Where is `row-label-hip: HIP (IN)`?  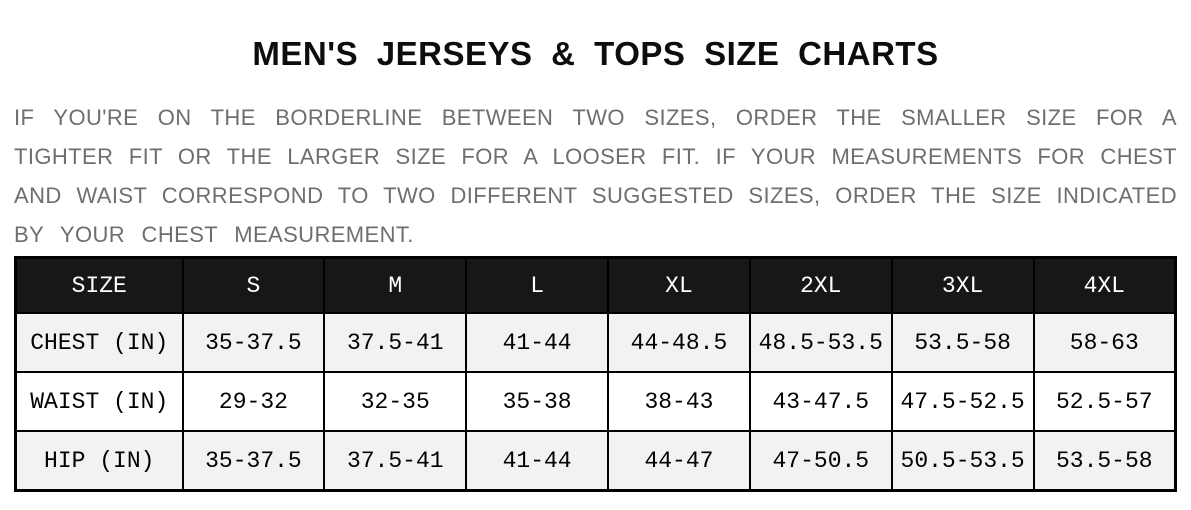 row-label-hip: HIP (IN) is located at coordinates (99, 461).